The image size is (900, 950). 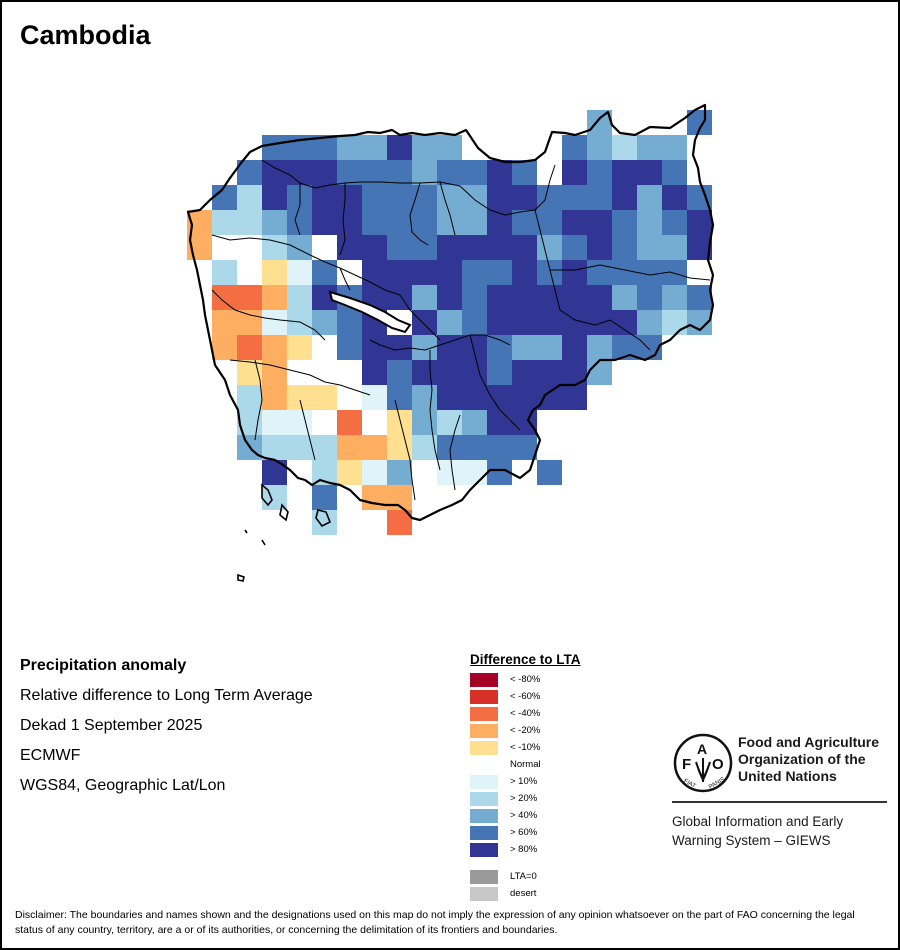 I want to click on svg-text: A, so click(x=702, y=749).